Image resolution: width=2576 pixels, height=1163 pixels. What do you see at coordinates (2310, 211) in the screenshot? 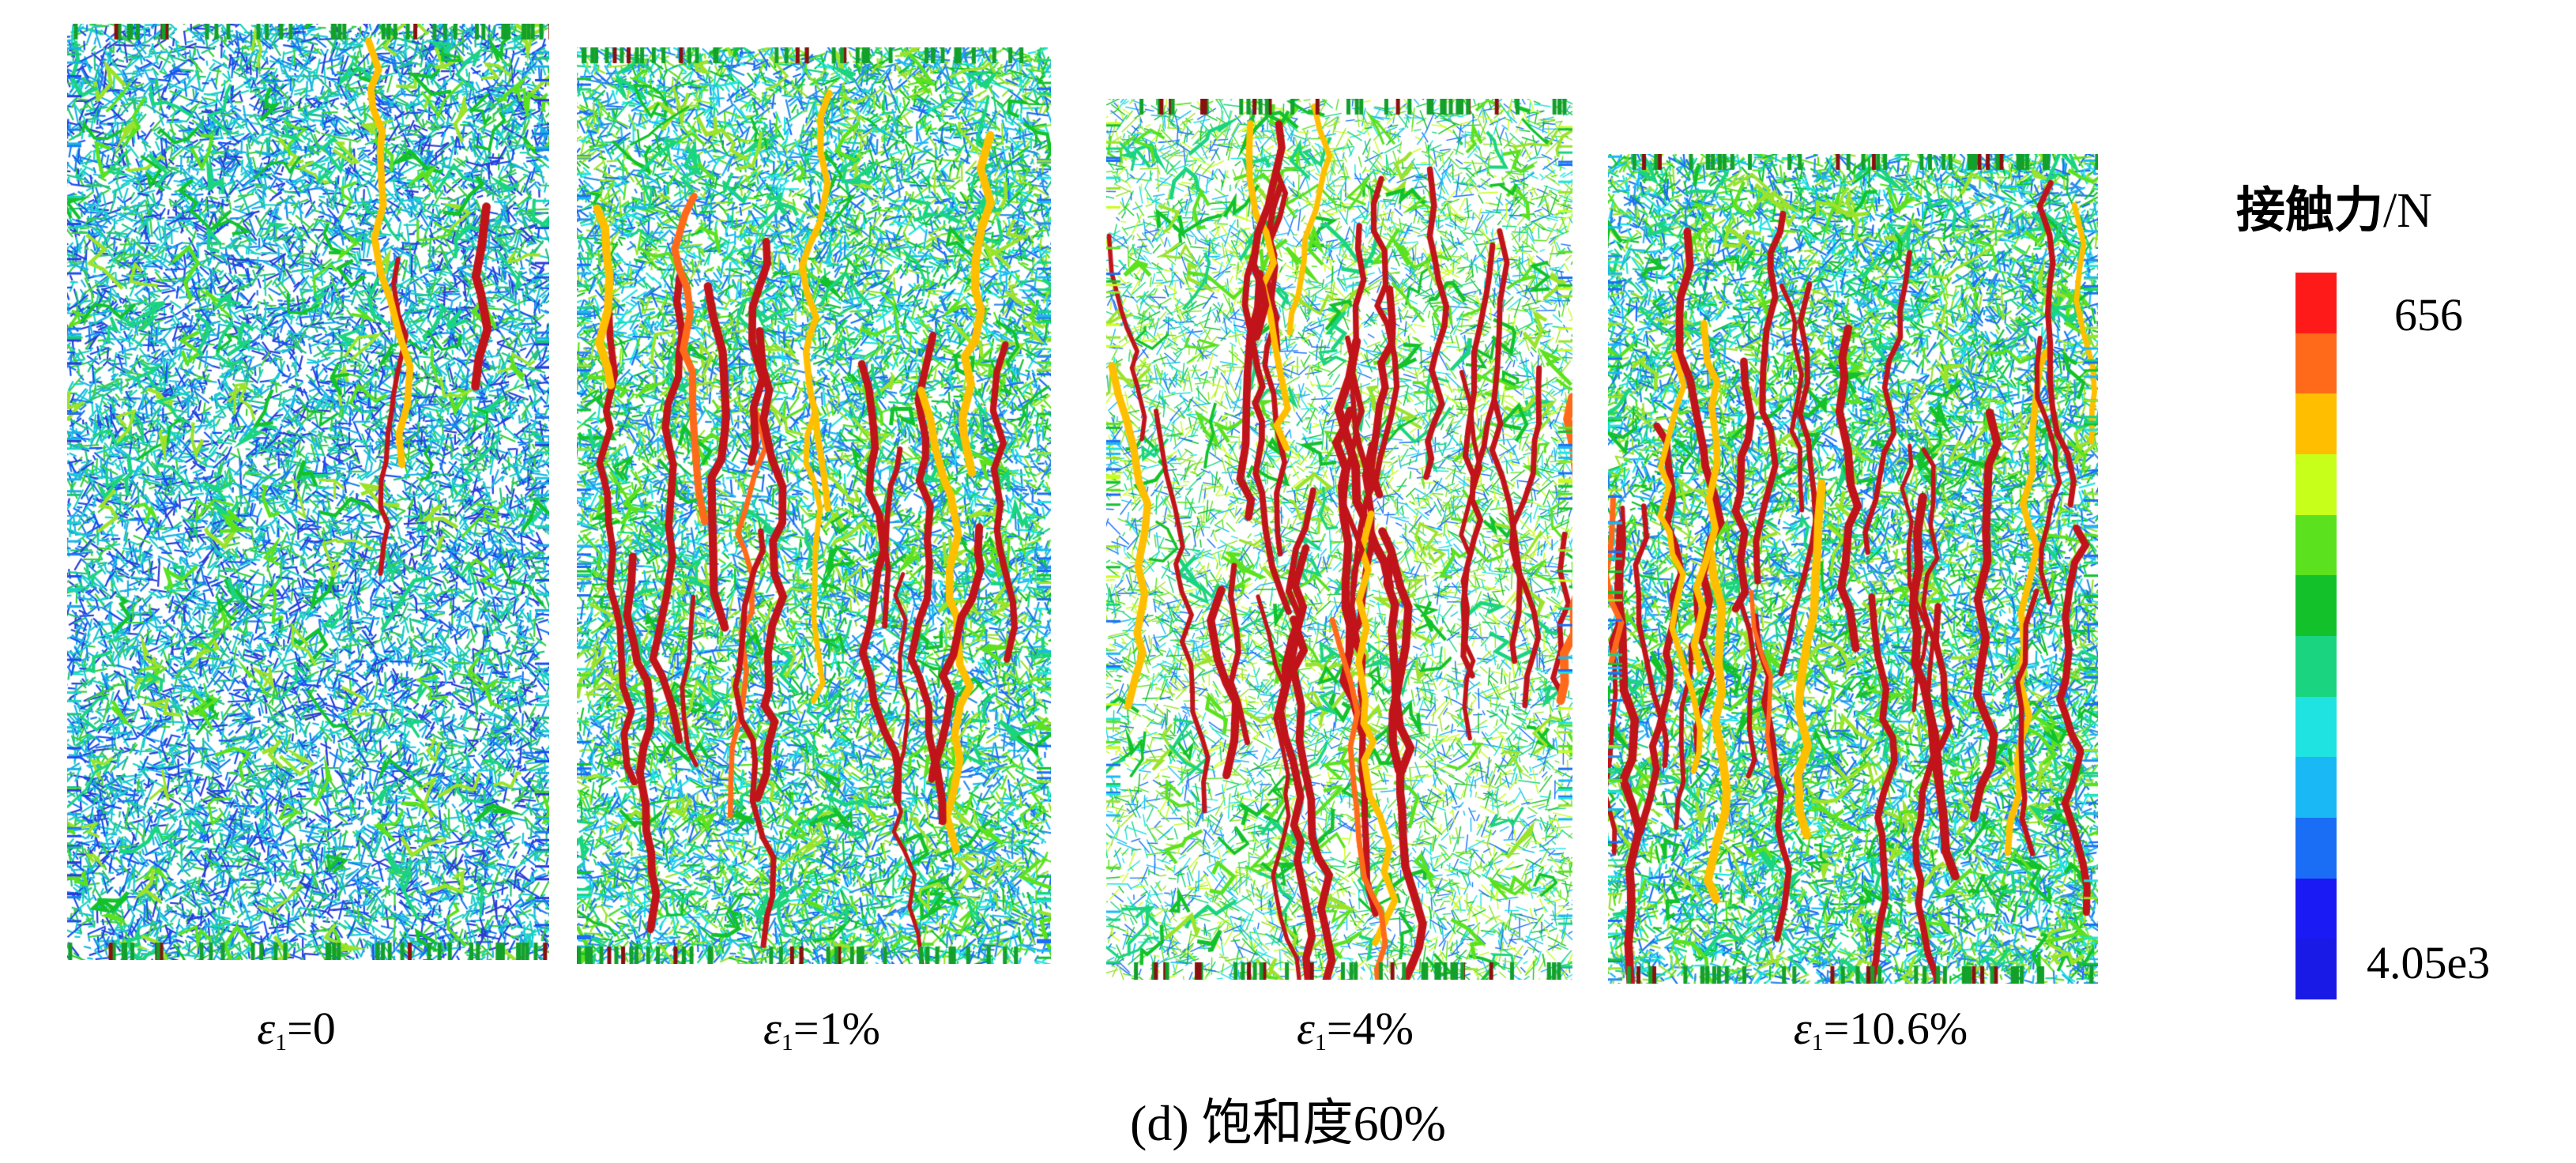
I see `legend-title-text: 接触力` at bounding box center [2310, 211].